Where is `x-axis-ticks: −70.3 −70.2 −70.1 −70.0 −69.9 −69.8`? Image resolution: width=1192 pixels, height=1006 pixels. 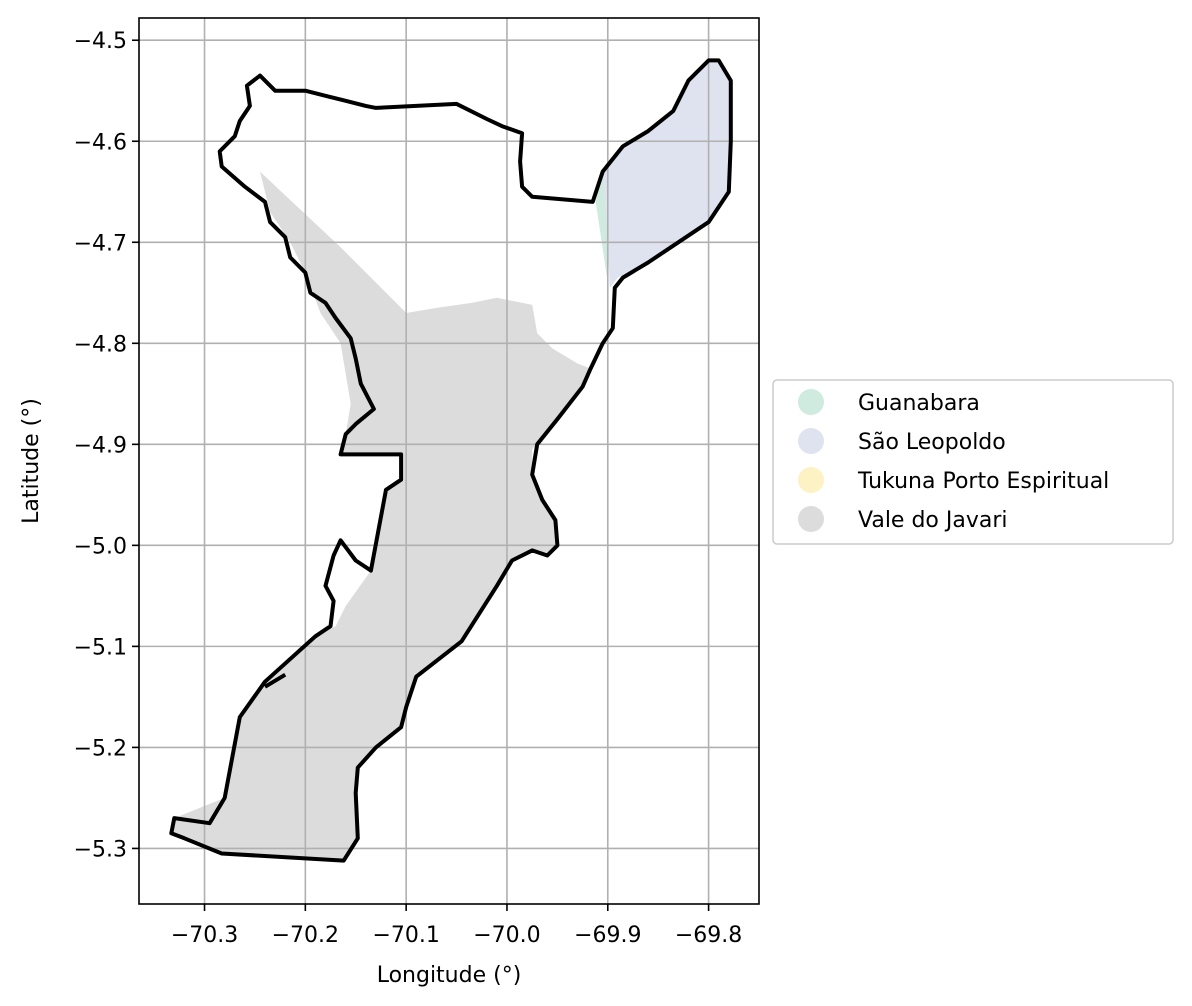 x-axis-ticks: −70.3 −70.2 −70.1 −70.0 −69.9 −69.8 is located at coordinates (456, 926).